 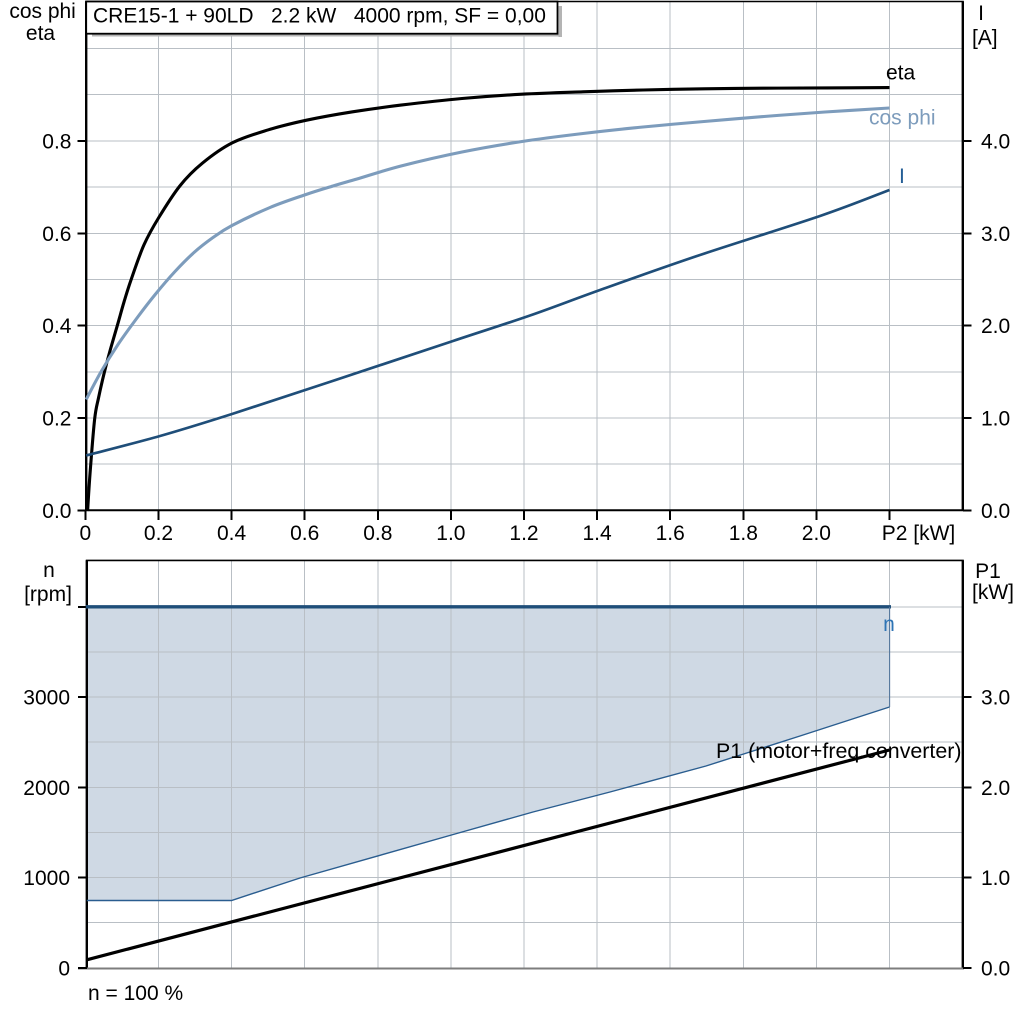 What do you see at coordinates (135, 993) in the screenshot?
I see `svg-text: n = 100 %` at bounding box center [135, 993].